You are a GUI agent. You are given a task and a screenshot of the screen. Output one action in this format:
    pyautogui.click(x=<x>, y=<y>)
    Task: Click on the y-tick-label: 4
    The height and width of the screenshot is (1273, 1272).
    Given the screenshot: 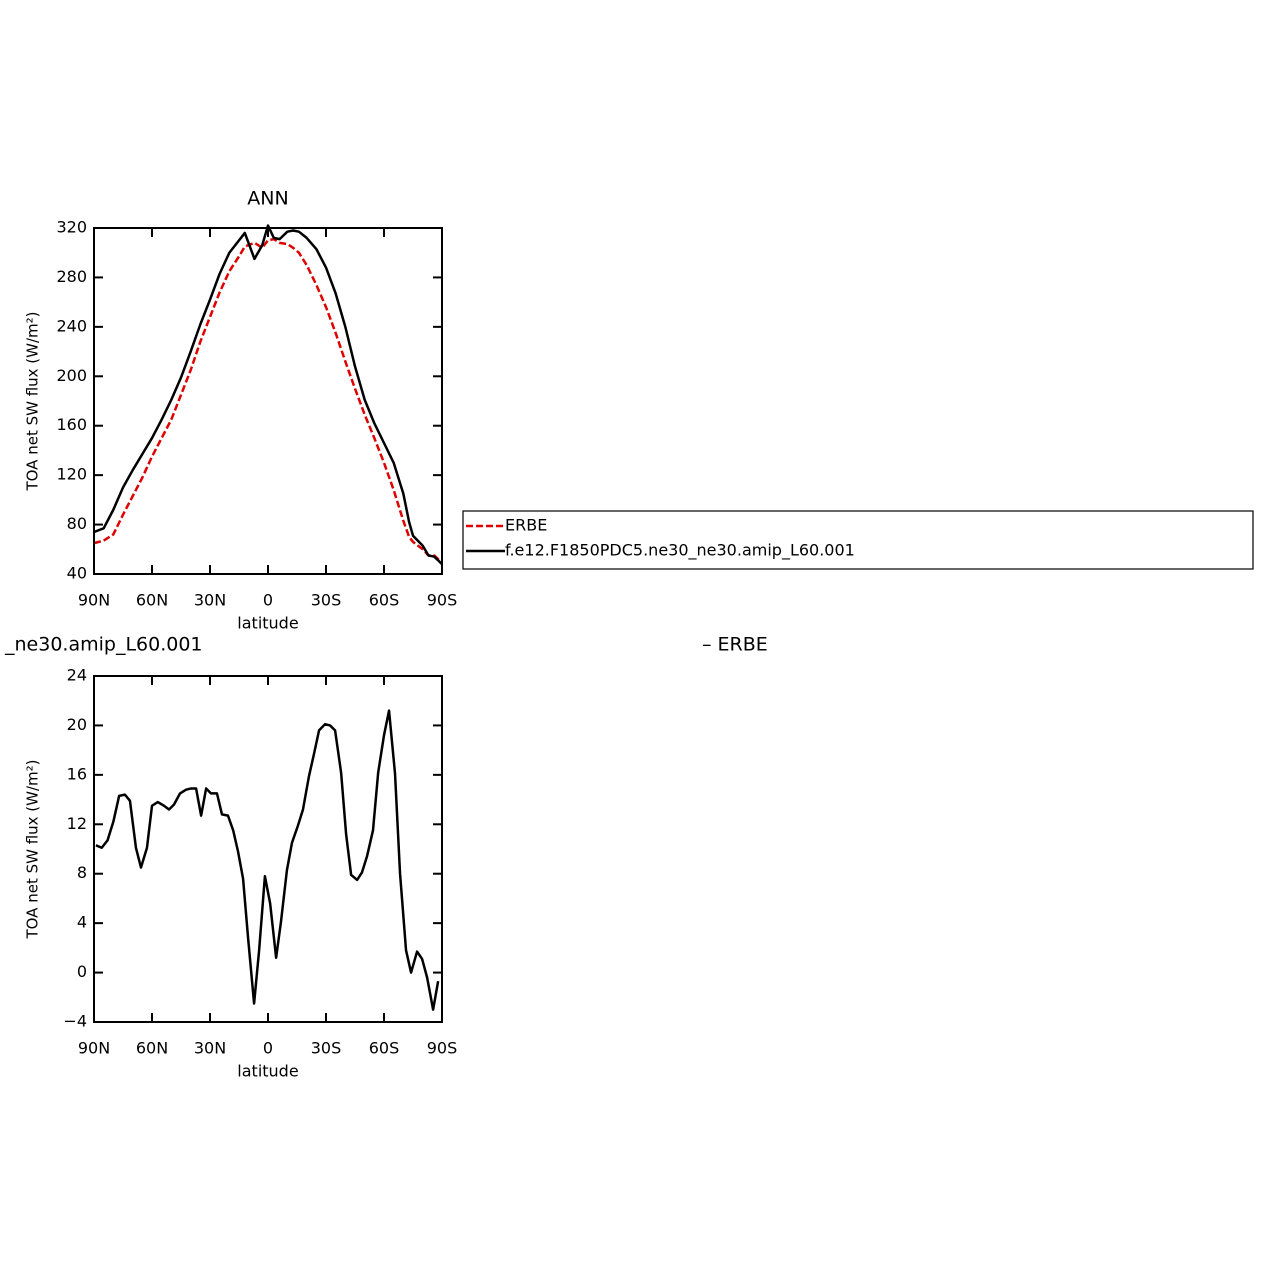 What is the action you would take?
    pyautogui.click(x=82, y=922)
    